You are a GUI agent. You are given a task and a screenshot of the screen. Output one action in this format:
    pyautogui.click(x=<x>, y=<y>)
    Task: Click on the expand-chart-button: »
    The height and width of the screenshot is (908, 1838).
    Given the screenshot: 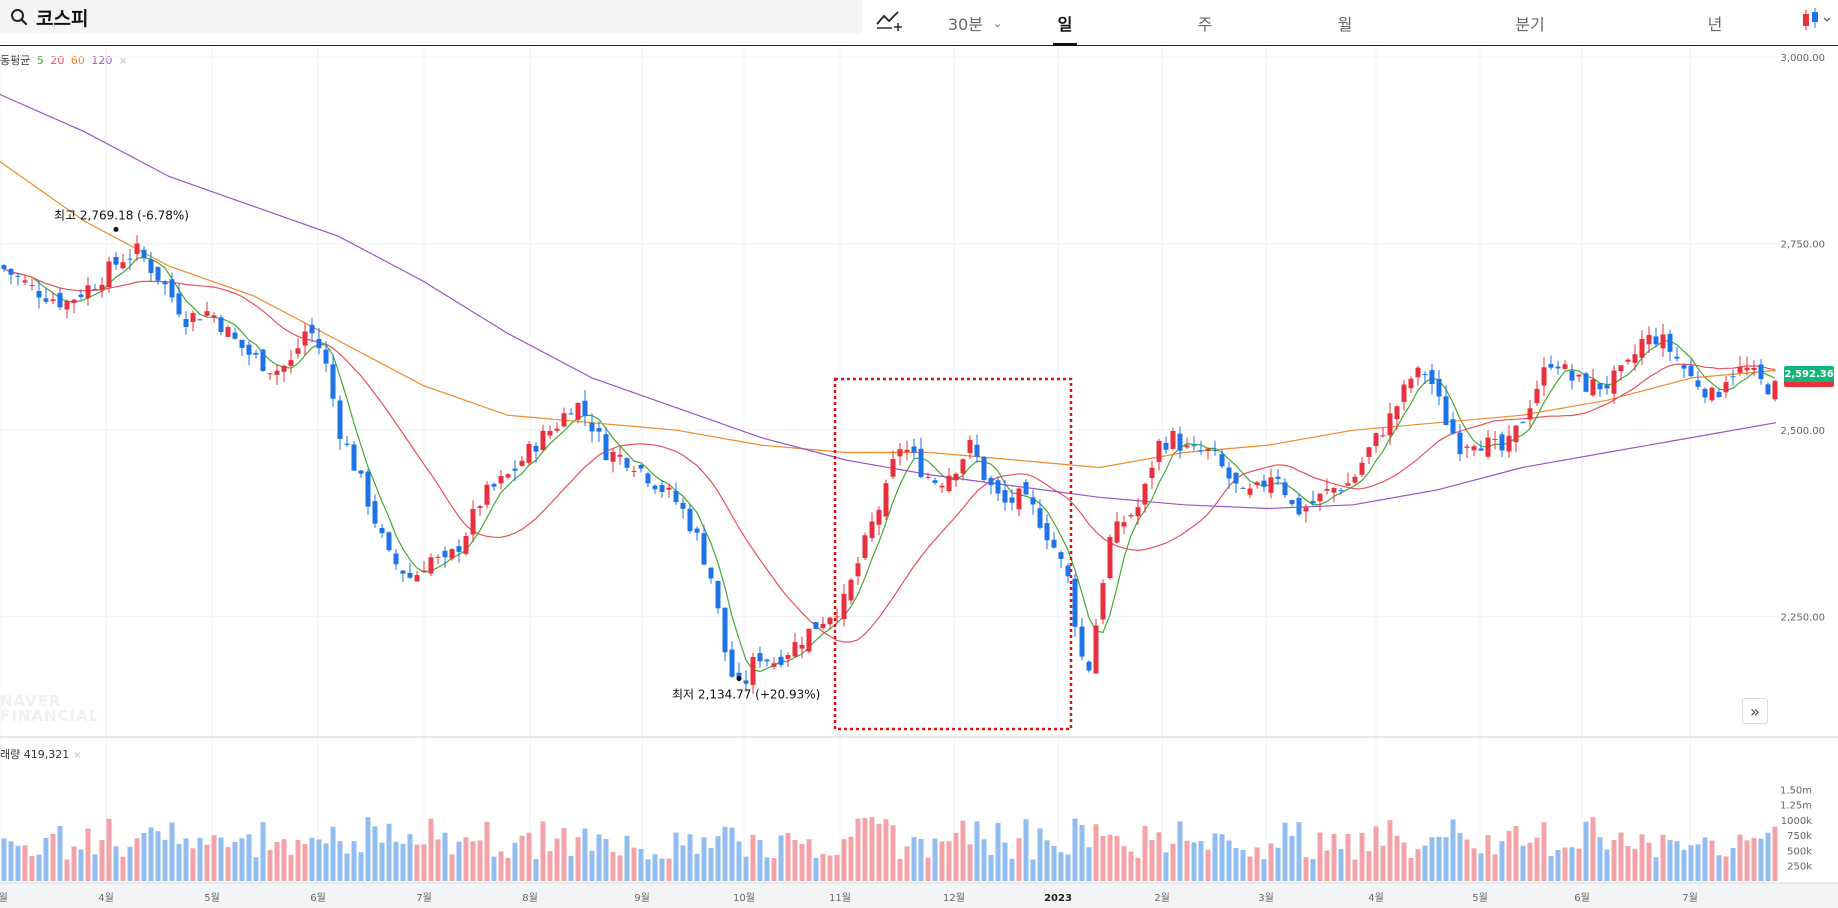 What is the action you would take?
    pyautogui.click(x=1755, y=711)
    